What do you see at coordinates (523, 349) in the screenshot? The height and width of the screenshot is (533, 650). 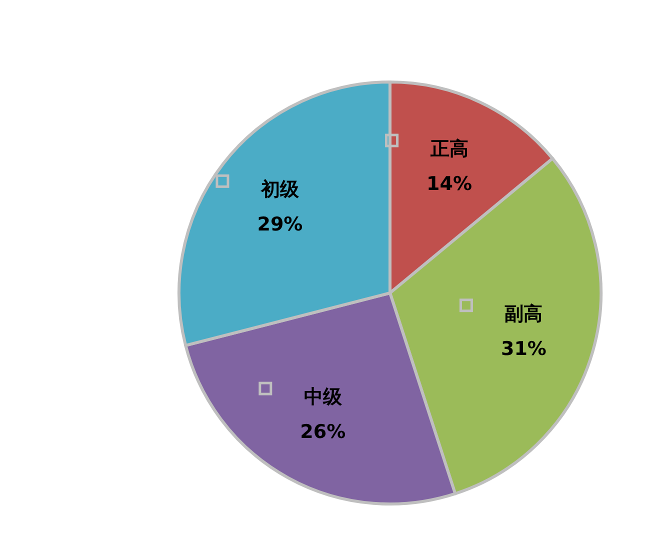 I see `data-label: 31%` at bounding box center [523, 349].